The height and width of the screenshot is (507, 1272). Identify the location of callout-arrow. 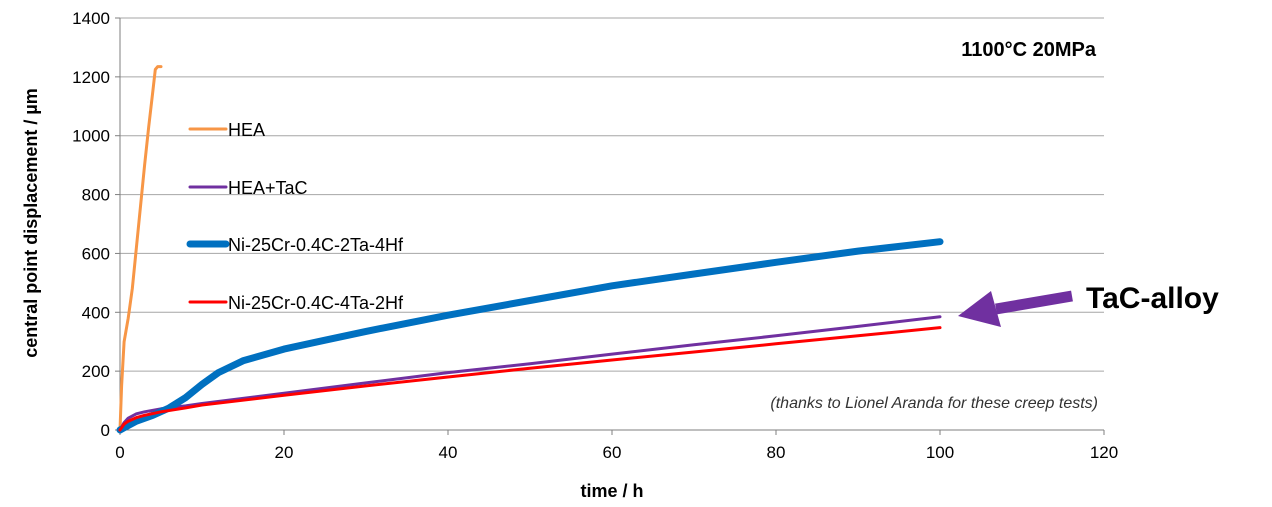
(1015, 308).